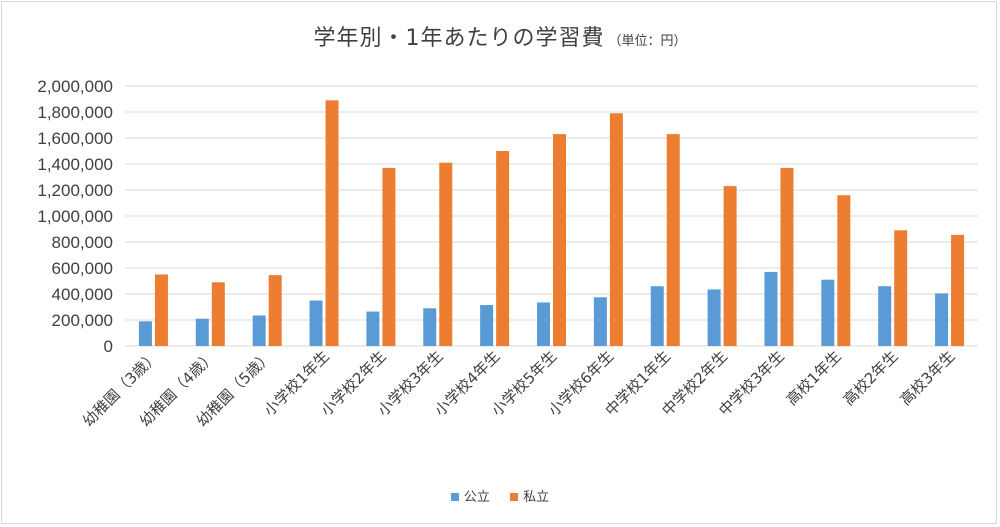 The width and height of the screenshot is (1000, 527). What do you see at coordinates (82, 268) in the screenshot?
I see `y-tick-label: 600,000` at bounding box center [82, 268].